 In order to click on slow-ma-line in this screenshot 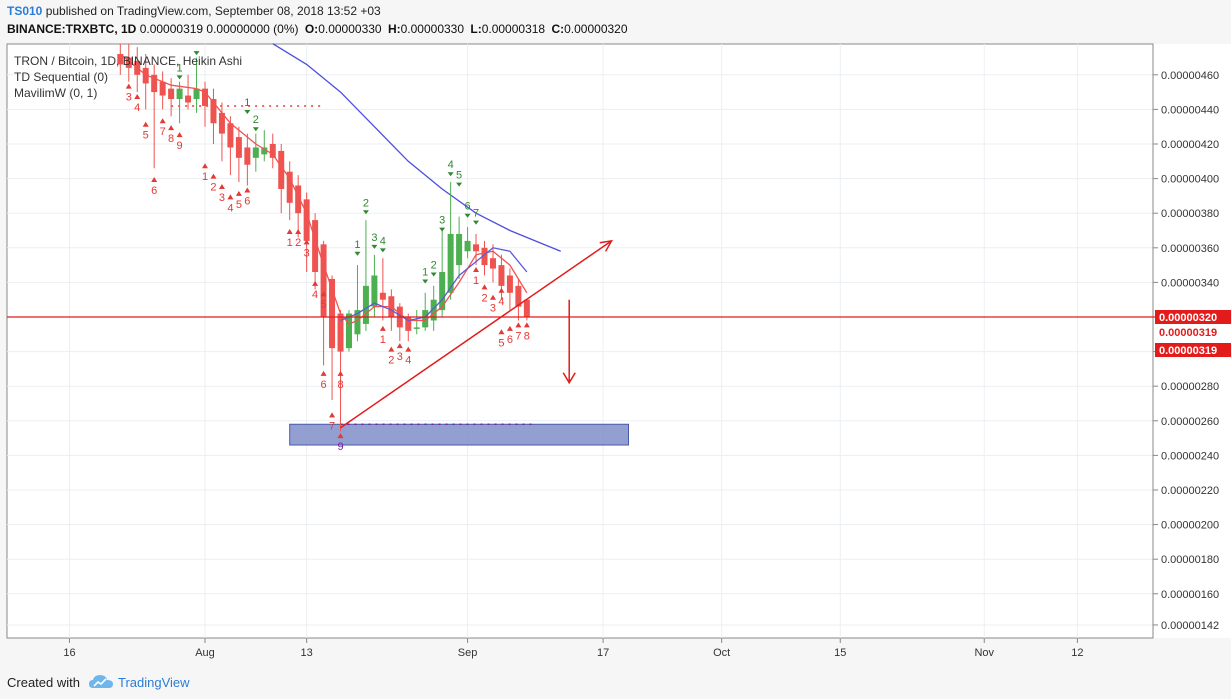, I will do `click(416, 147)`.